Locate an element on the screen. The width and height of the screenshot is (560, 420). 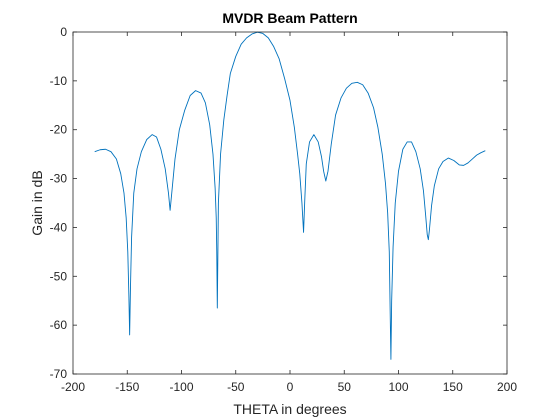
x-tick-label: 200 is located at coordinates (507, 387).